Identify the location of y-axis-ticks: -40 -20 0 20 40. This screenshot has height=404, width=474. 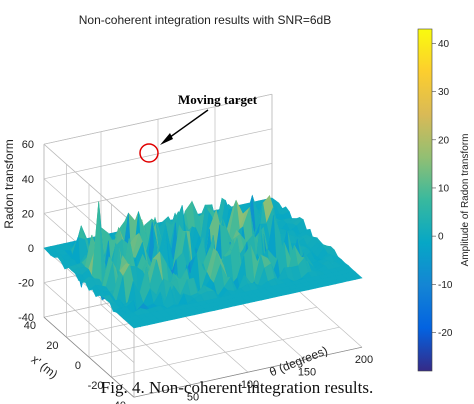
(75, 362).